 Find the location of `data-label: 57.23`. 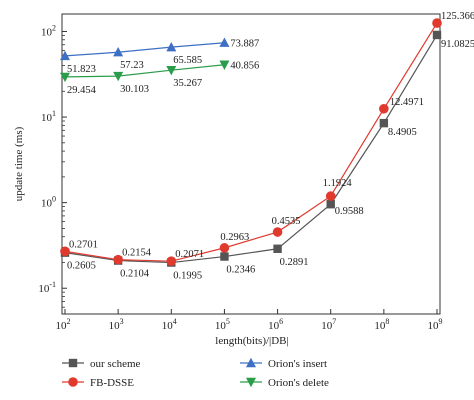

data-label: 57.23 is located at coordinates (132, 65).